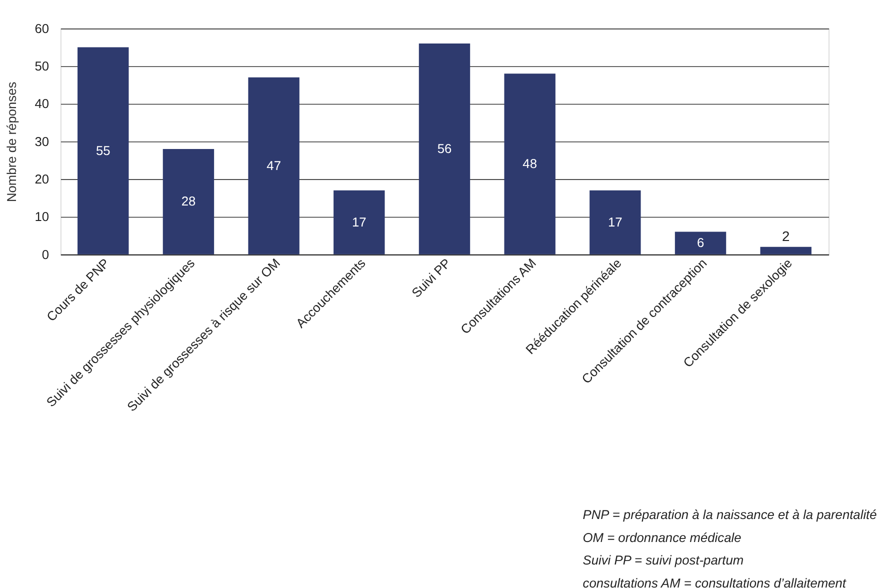 This screenshot has width=888, height=588. What do you see at coordinates (11, 142) in the screenshot?
I see `y-axis-title: Nombre de réponses` at bounding box center [11, 142].